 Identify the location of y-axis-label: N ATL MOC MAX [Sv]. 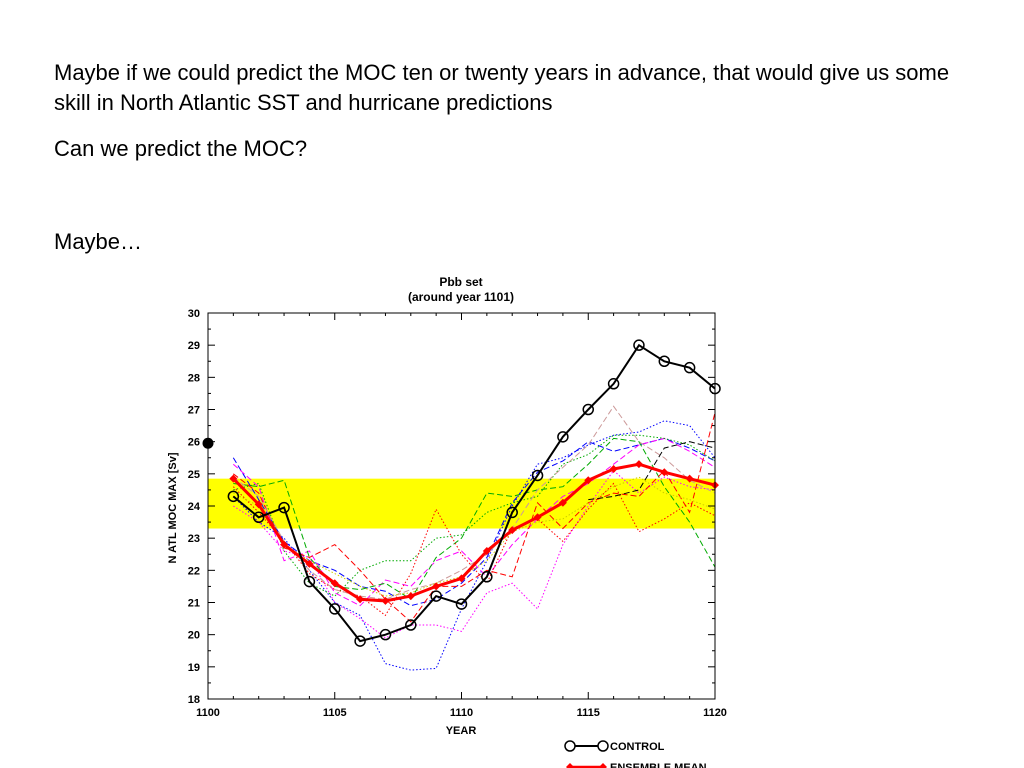
(173, 507).